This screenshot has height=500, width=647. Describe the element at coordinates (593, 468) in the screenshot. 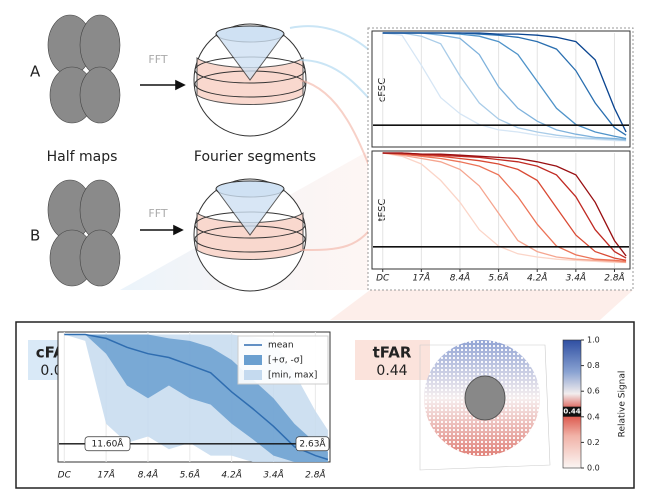

I see `colorbar-tick-label: 0.0` at that location.